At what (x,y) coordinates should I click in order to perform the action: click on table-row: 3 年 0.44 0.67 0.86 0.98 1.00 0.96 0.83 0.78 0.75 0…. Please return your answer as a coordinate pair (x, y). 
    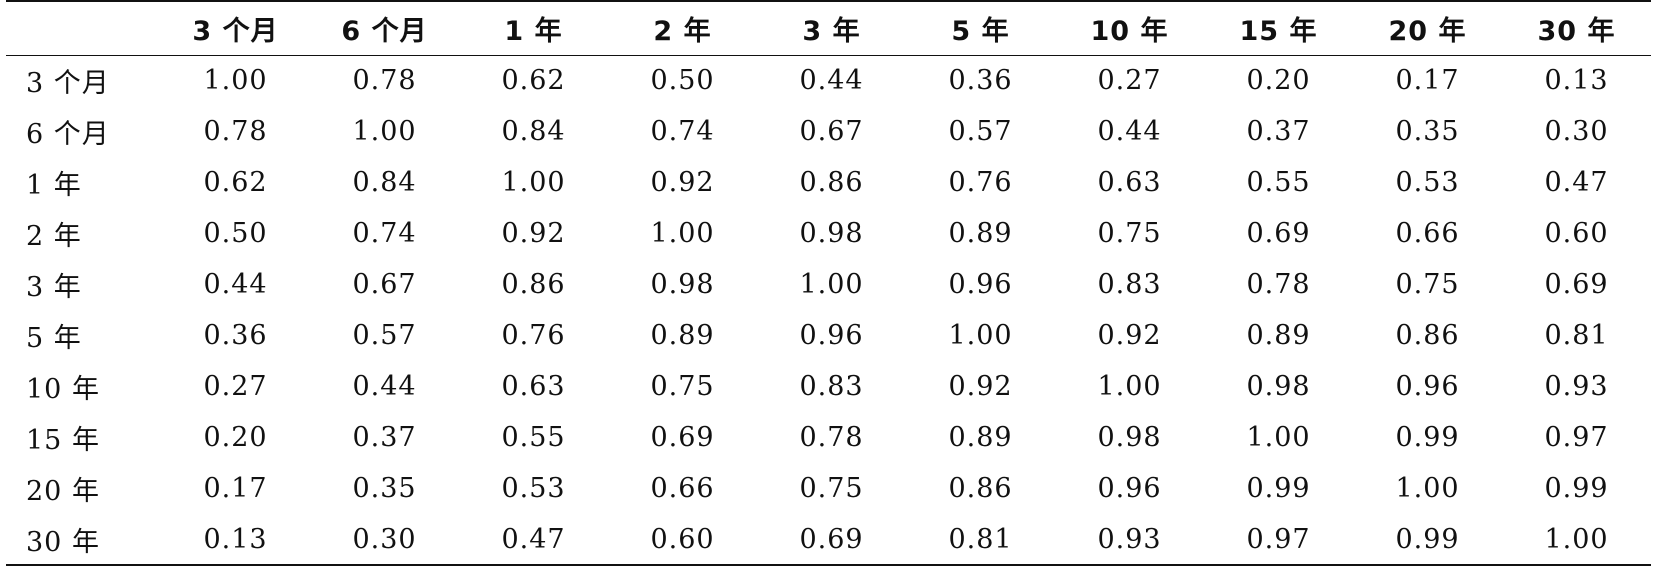
    Looking at the image, I should click on (828, 284).